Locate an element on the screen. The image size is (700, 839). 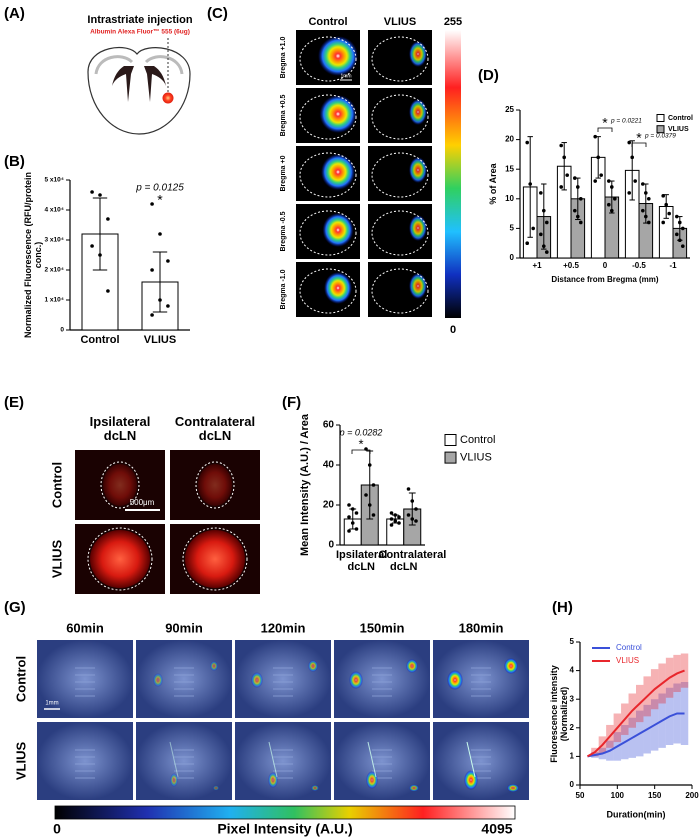
x-tick-label: VLIUS is located at coordinates (160, 340).